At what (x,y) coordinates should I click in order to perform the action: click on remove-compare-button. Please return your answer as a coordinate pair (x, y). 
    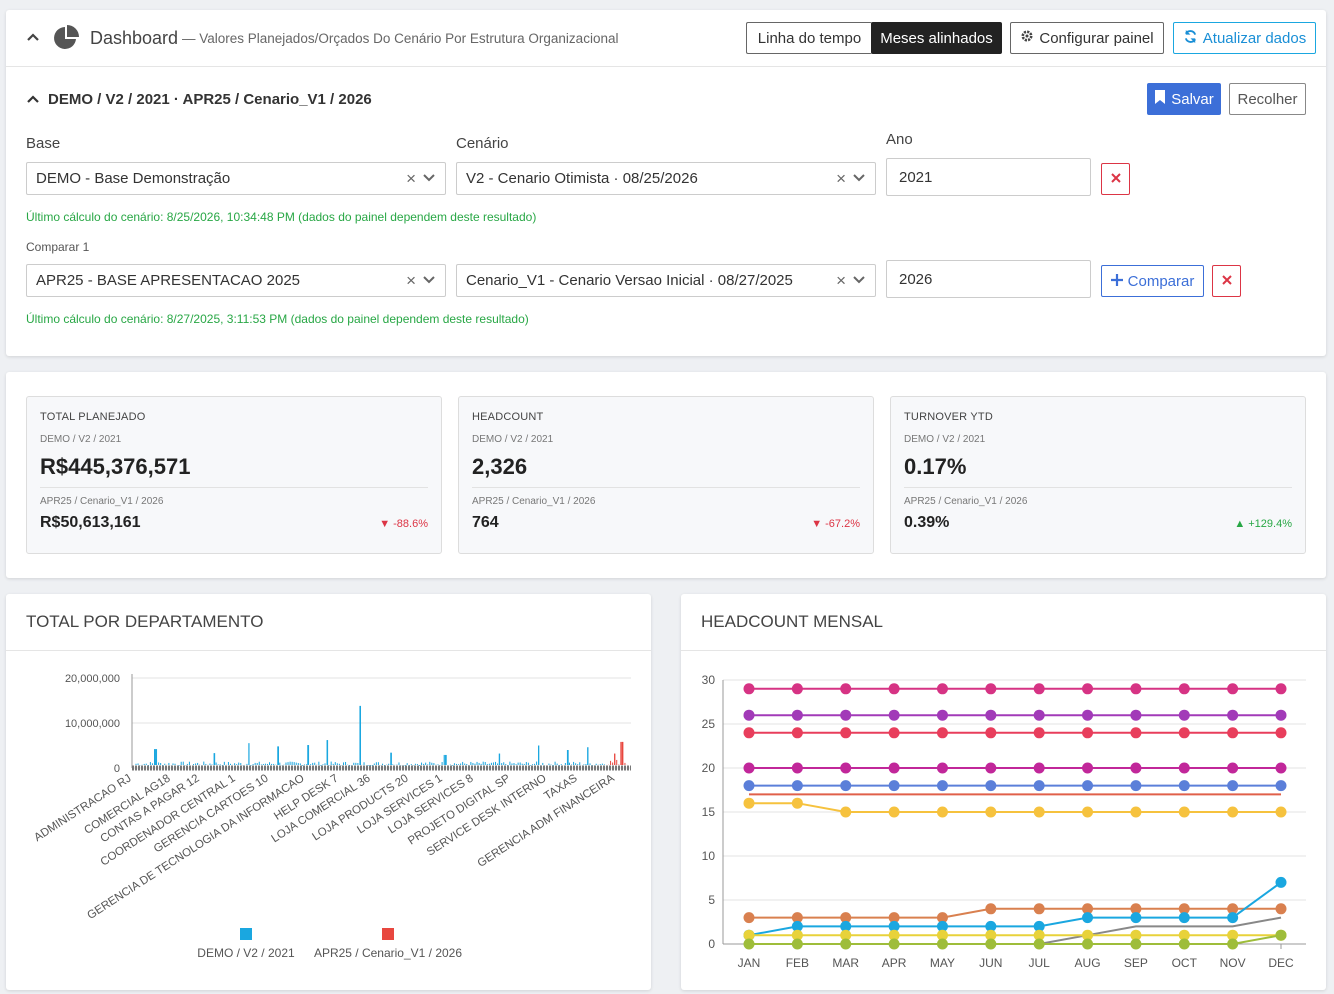
    Looking at the image, I should click on (1226, 281).